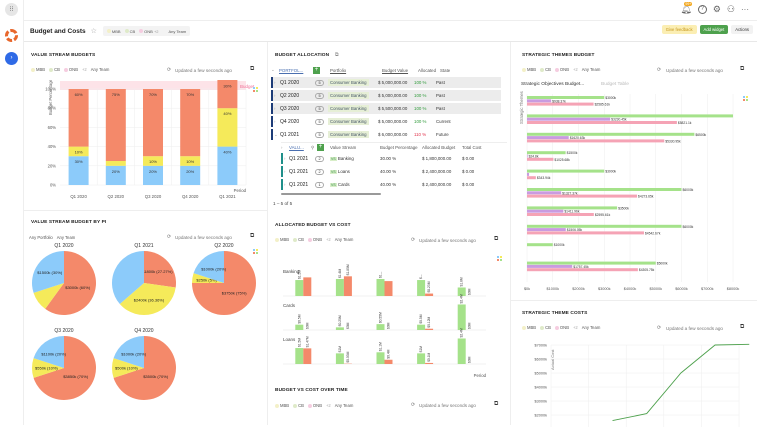 The width and height of the screenshot is (757, 427). What do you see at coordinates (575, 230) in the screenshot?
I see `bar-label: $1506.05k` at bounding box center [575, 230].